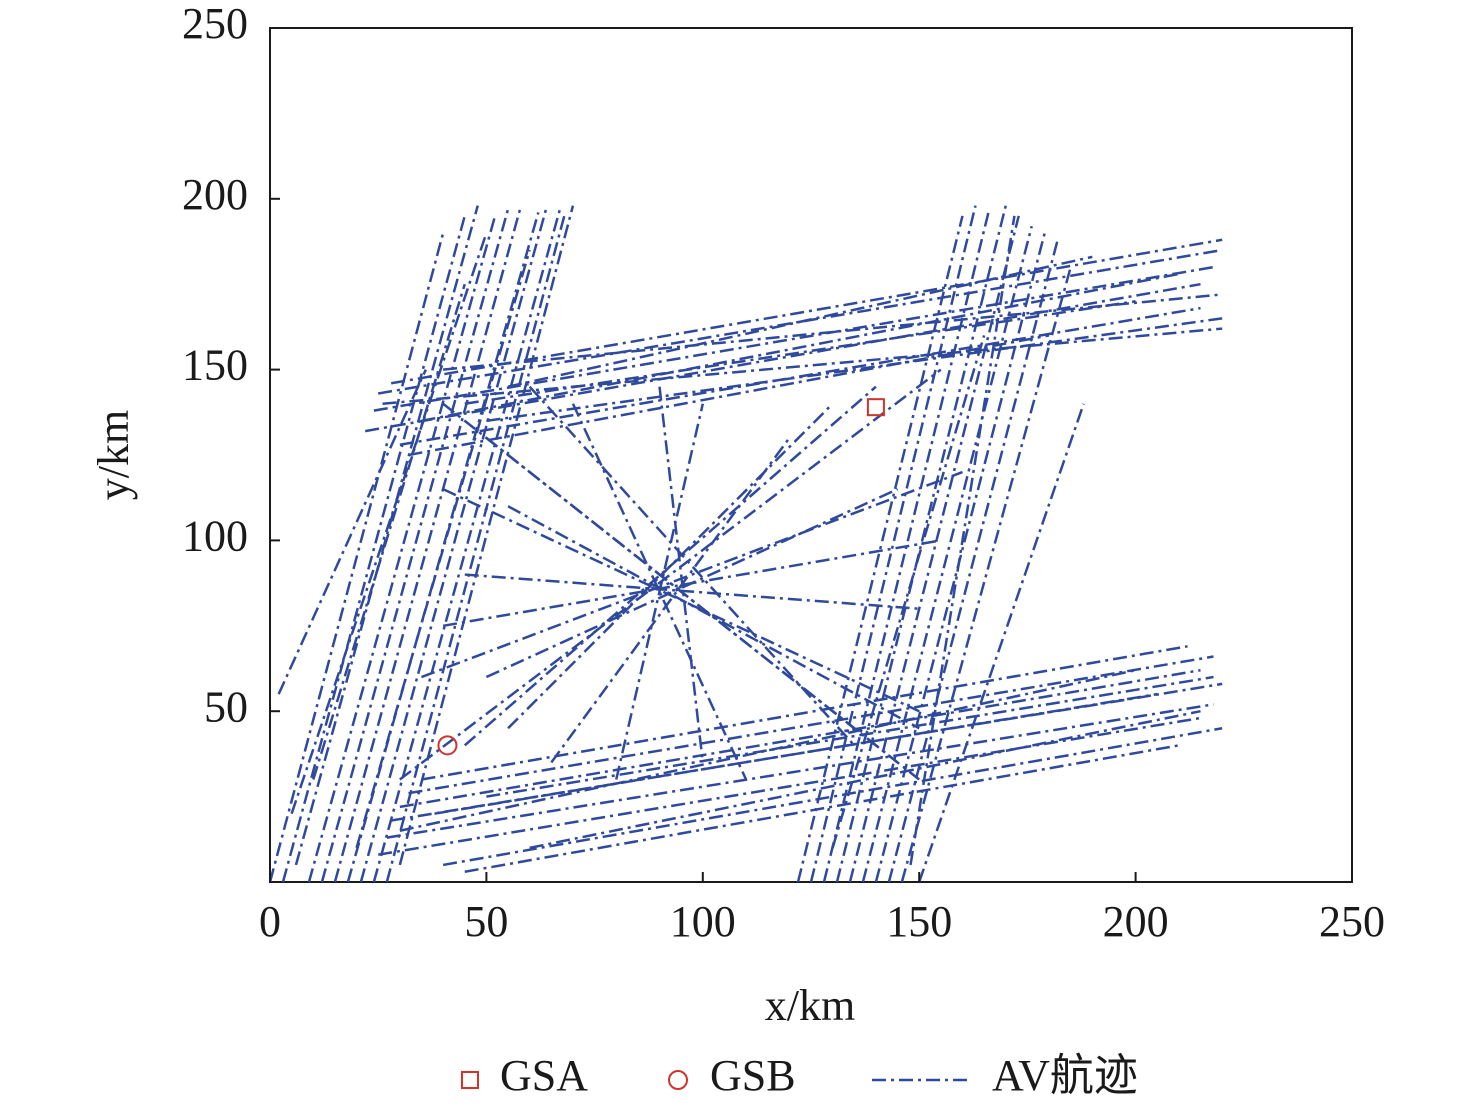 The height and width of the screenshot is (1114, 1476). What do you see at coordinates (215, 194) in the screenshot?
I see `y-tick-label: 200` at bounding box center [215, 194].